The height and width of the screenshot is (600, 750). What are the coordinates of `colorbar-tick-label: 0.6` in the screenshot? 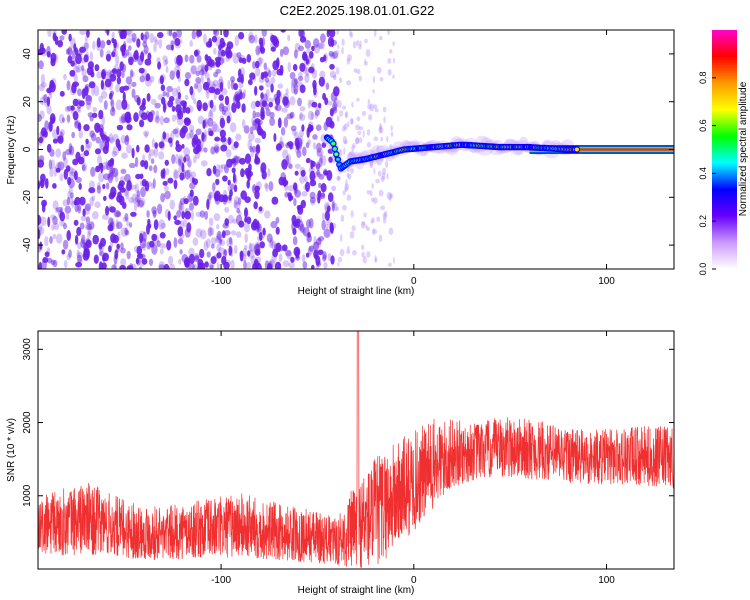 It's located at (703, 125).